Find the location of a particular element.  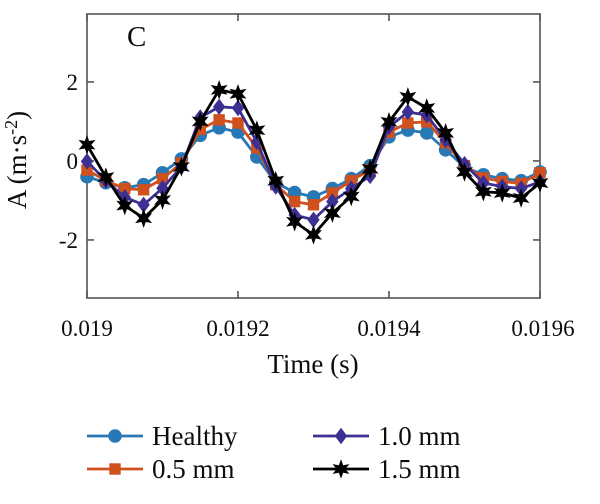

y-tick-label-2: 2 is located at coordinates (73, 82).